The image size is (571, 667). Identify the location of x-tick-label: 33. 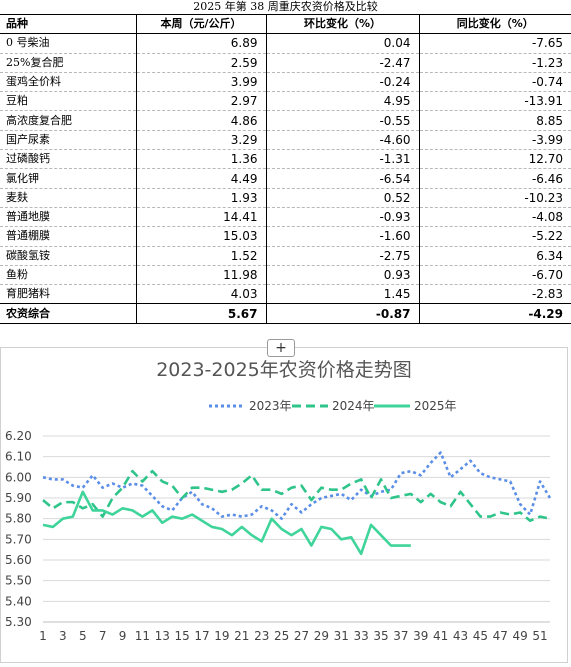
(360, 636).